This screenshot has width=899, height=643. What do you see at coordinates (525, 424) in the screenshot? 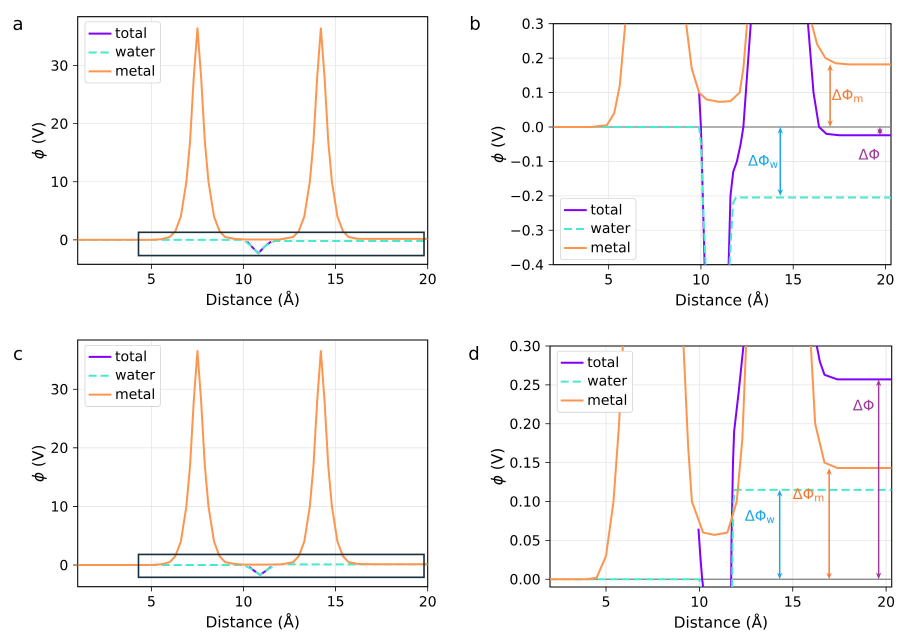
I see `y-tick-label: 0.20` at bounding box center [525, 424].